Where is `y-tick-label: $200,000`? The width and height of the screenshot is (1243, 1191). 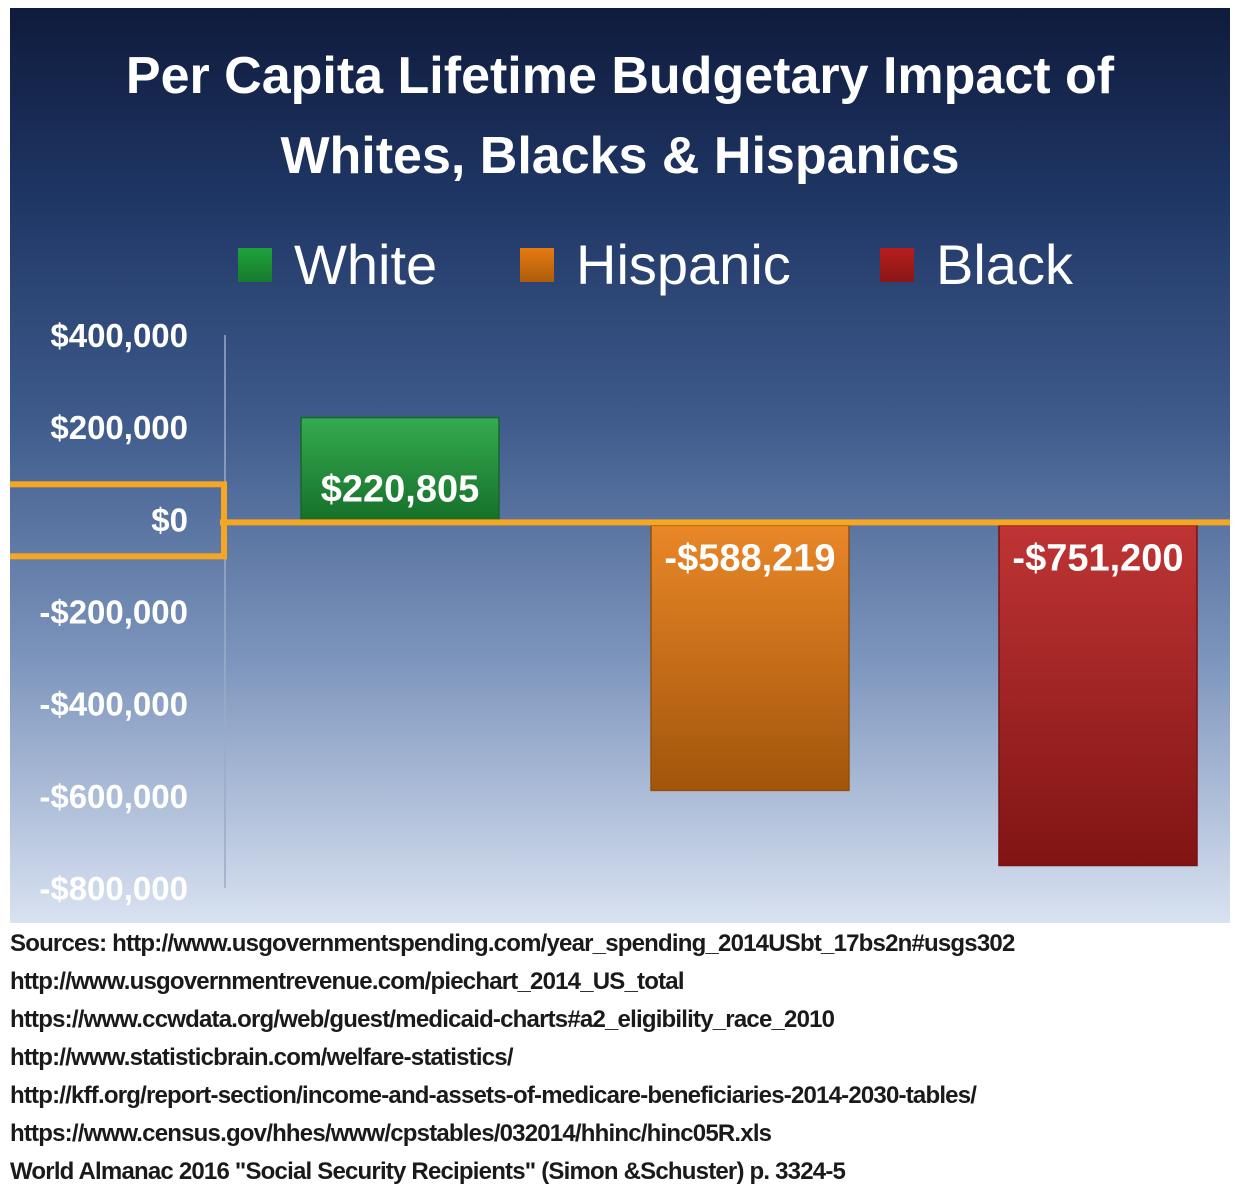 y-tick-label: $200,000 is located at coordinates (119, 427).